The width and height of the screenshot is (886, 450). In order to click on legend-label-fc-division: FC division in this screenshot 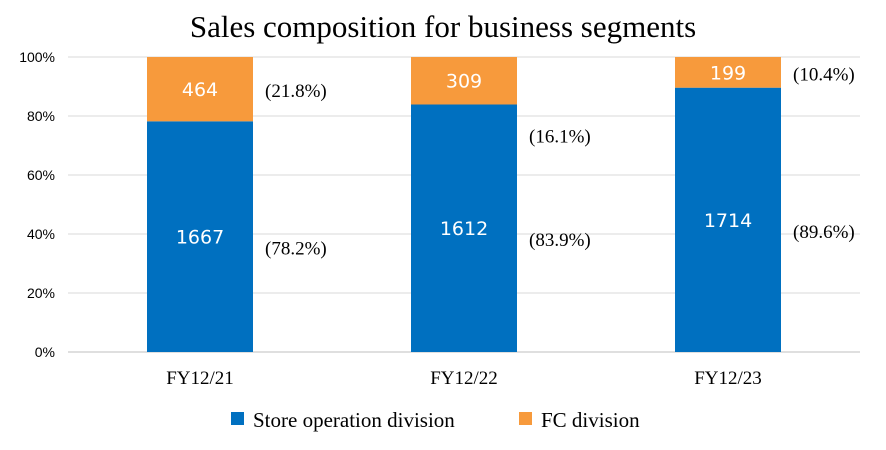, I will do `click(590, 420)`.